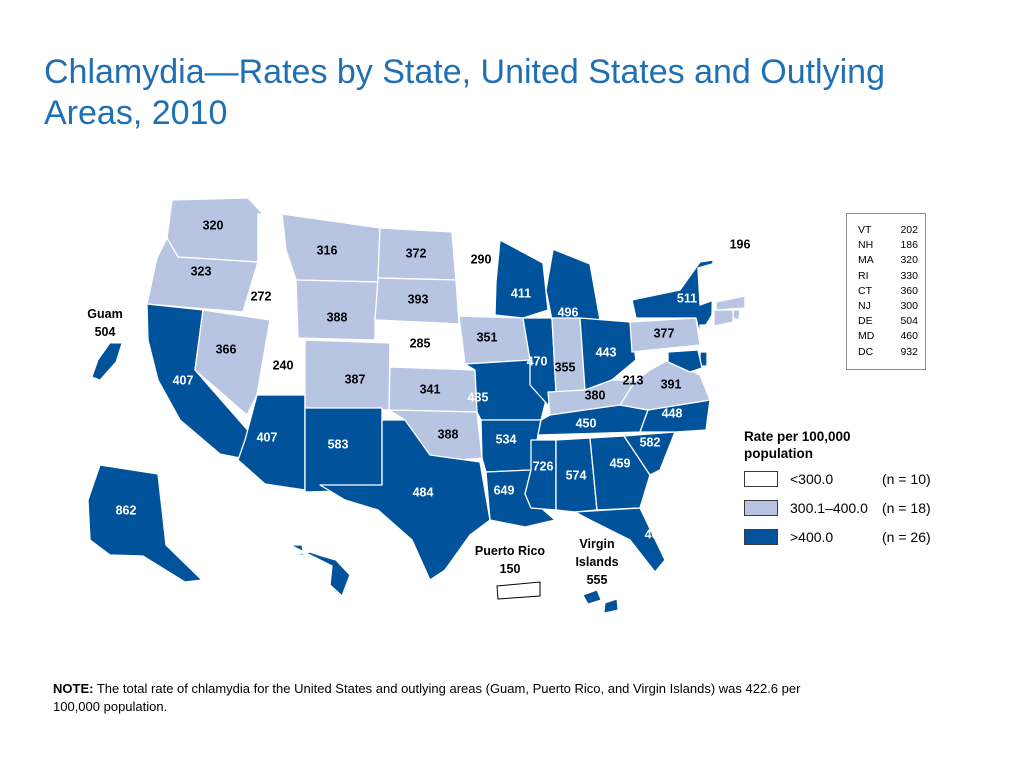  Describe the element at coordinates (620, 540) in the screenshot. I see `state-fl` at that location.